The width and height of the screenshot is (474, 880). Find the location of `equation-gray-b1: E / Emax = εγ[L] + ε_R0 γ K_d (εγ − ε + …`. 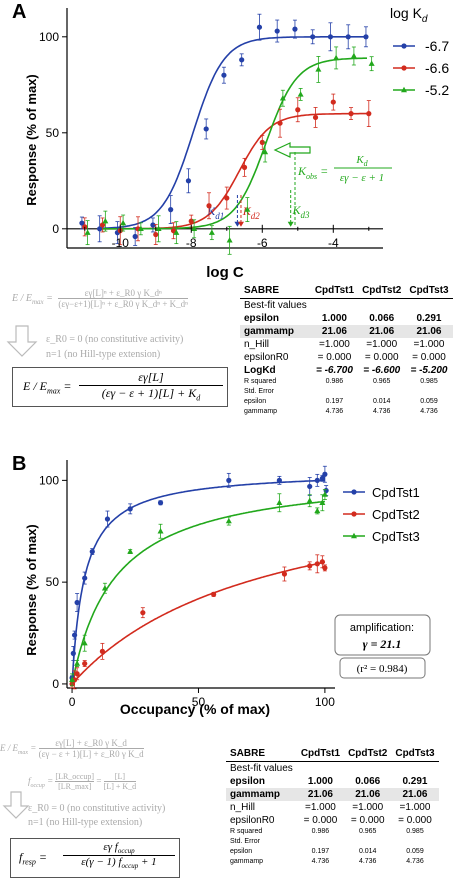

equation-gray-b1: E / Emax = εγ[L] + ε_R0 γ K_d (εγ − ε + … is located at coordinates (72, 748).